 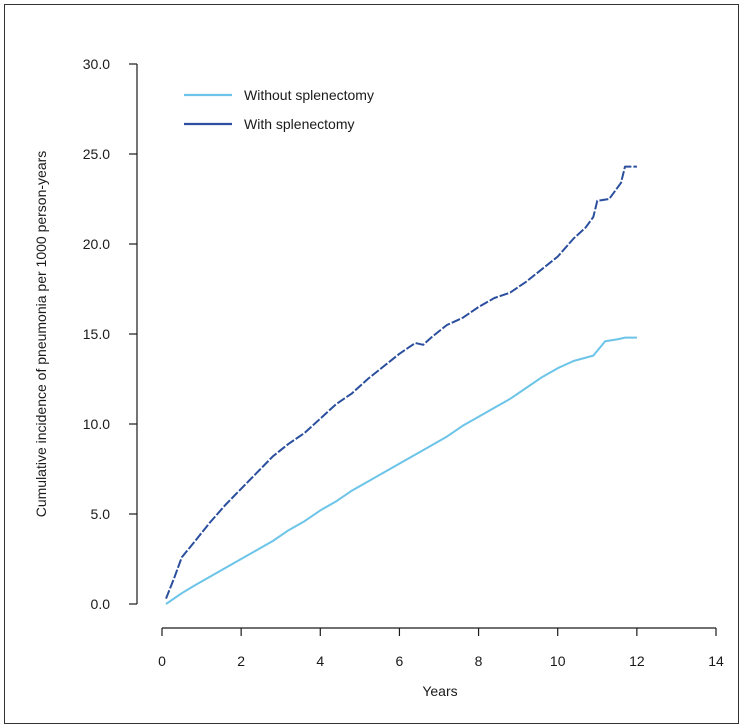 What do you see at coordinates (439, 691) in the screenshot?
I see `x-axis-title: Years` at bounding box center [439, 691].